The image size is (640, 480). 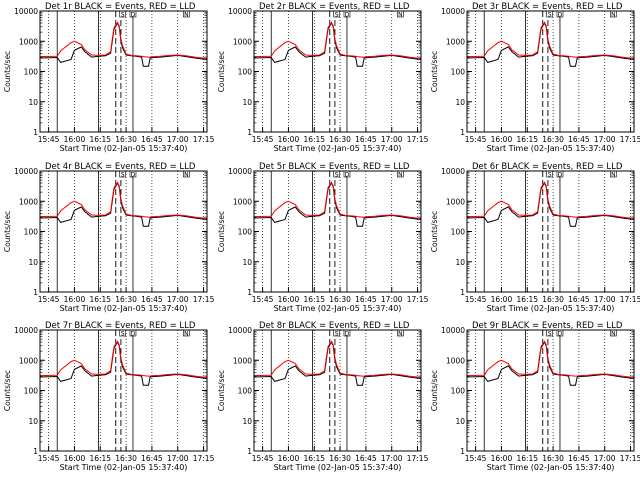 I want to click on panel-title: Det 8r BLACK = Events, RED = LLD, so click(x=334, y=326).